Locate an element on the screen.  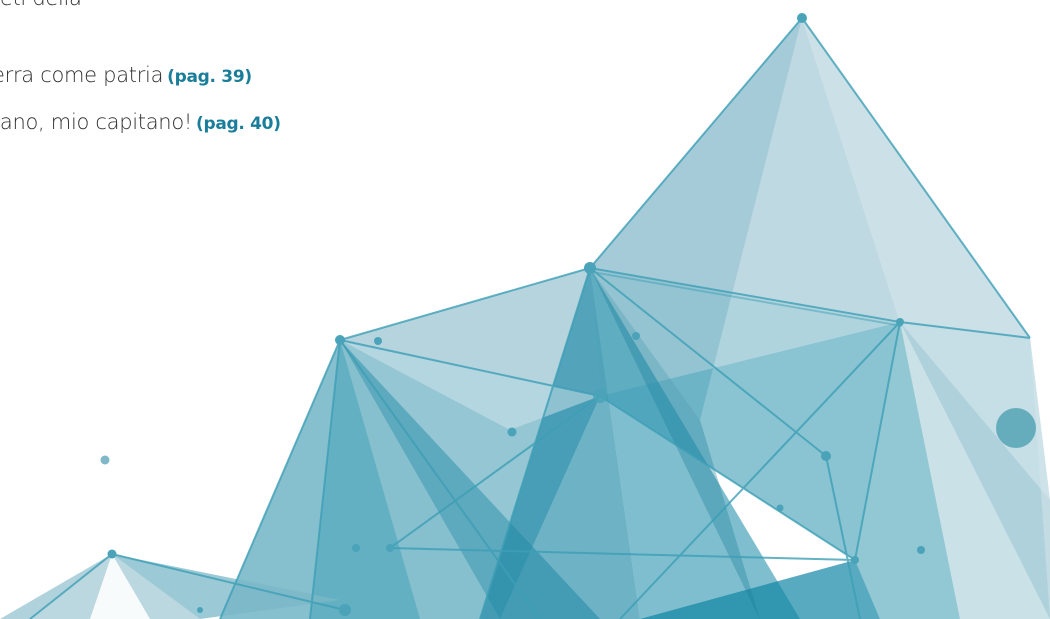
toc-item-title: tano, mio capitano! is located at coordinates (96, 122).